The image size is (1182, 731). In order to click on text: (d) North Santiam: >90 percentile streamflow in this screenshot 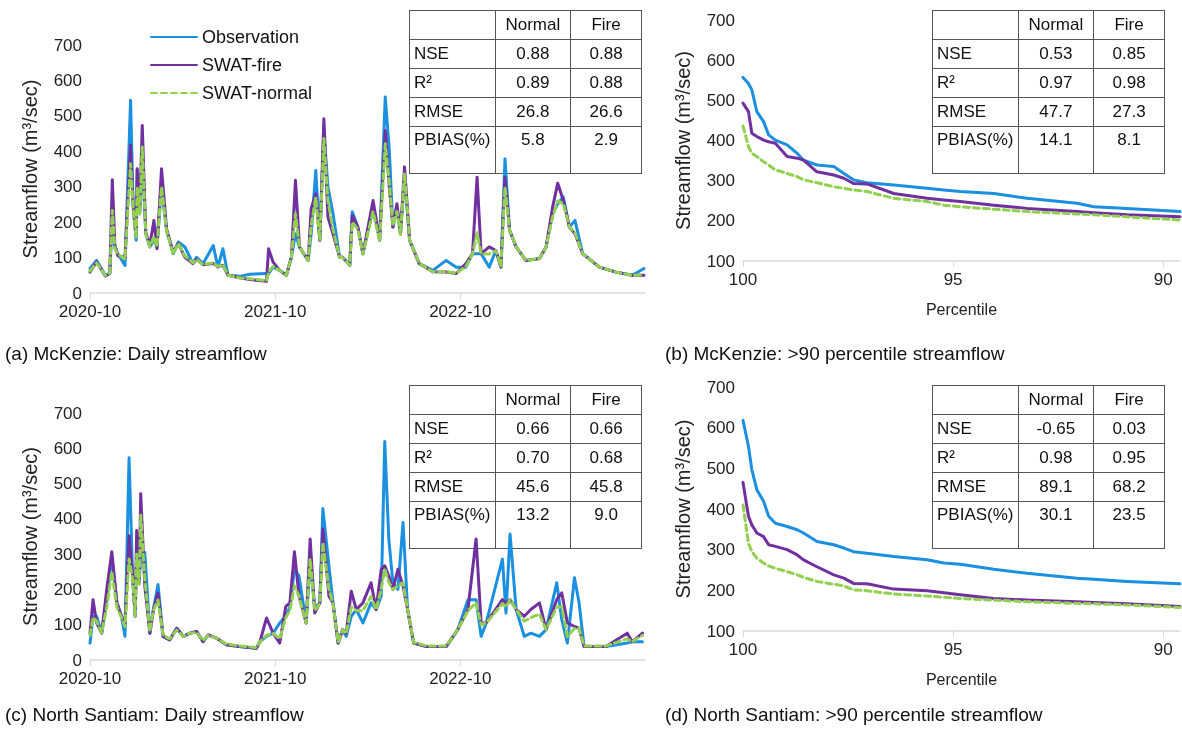, I will do `click(854, 714)`.